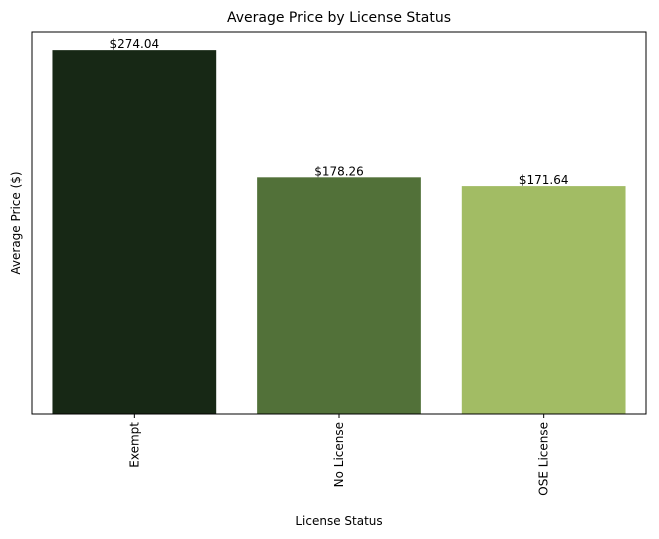 This screenshot has height=539, width=659. What do you see at coordinates (338, 521) in the screenshot?
I see `x-axis-label: License Status` at bounding box center [338, 521].